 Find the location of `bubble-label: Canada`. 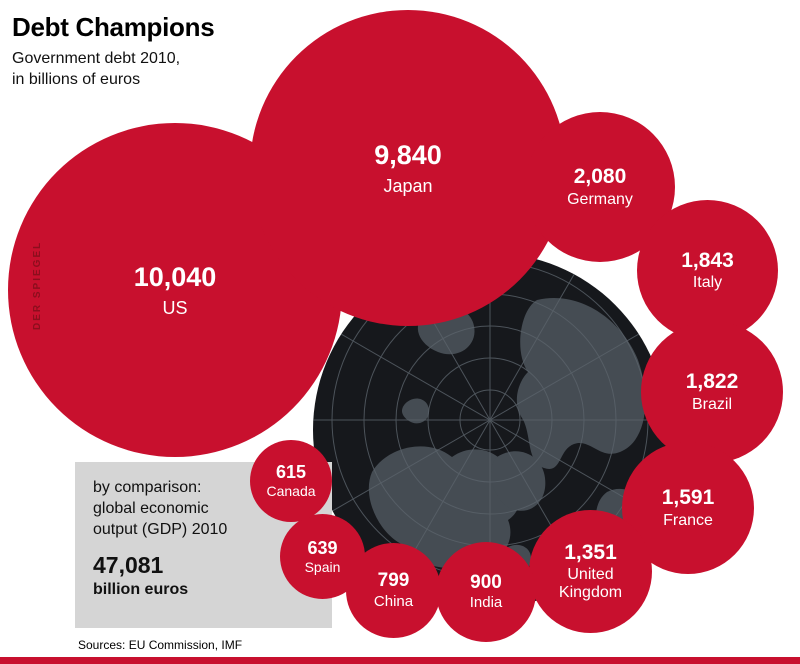

bubble-label: Canada is located at coordinates (291, 491).